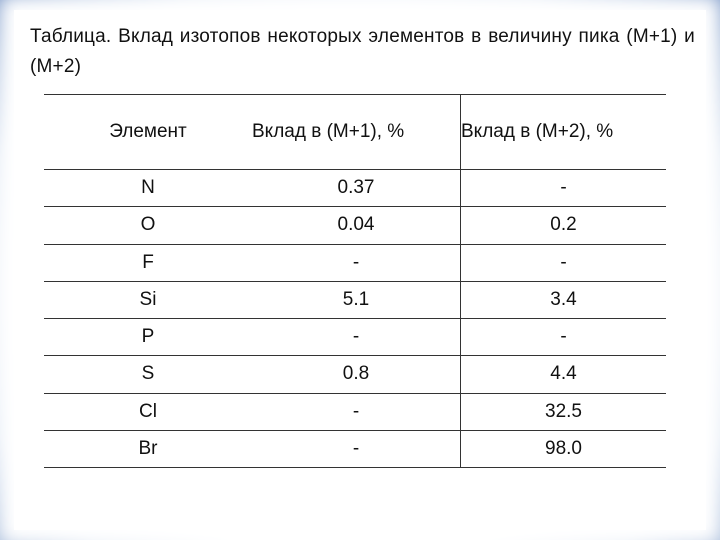  I want to click on table-row: Br - 98.0, so click(355, 449).